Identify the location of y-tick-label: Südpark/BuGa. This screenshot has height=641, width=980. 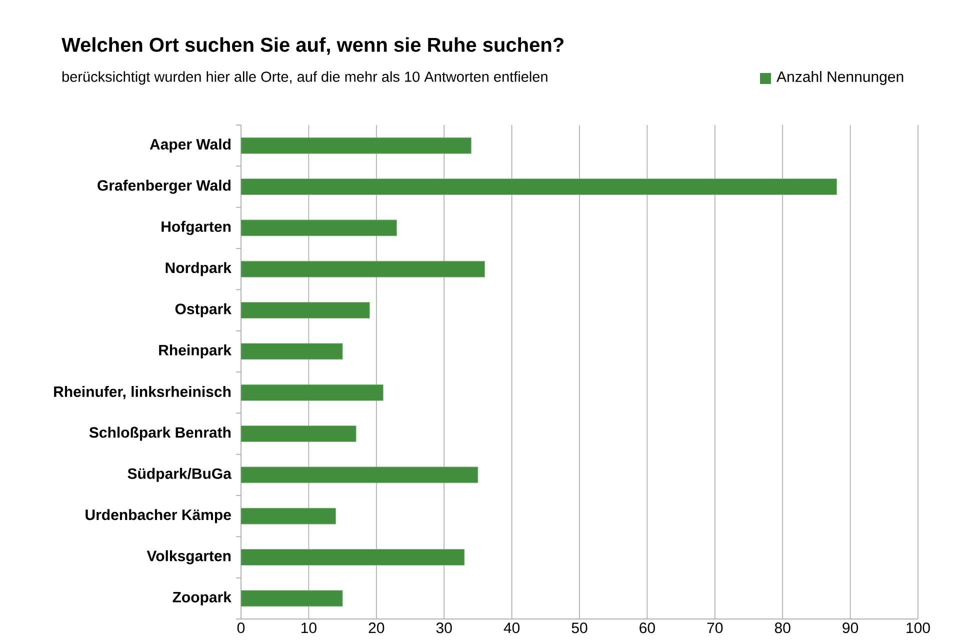
(180, 475).